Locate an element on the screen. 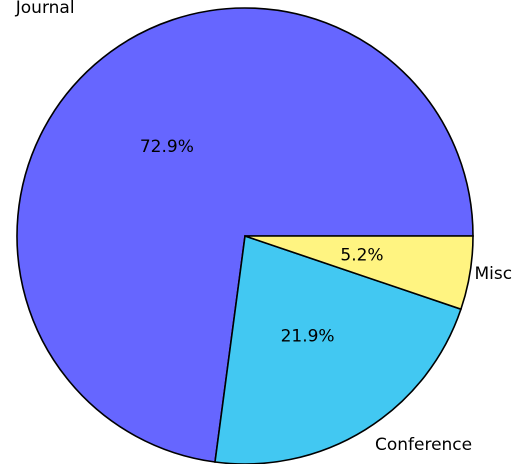 The width and height of the screenshot is (529, 464). pct-label-conference: 21.9% is located at coordinates (308, 337).